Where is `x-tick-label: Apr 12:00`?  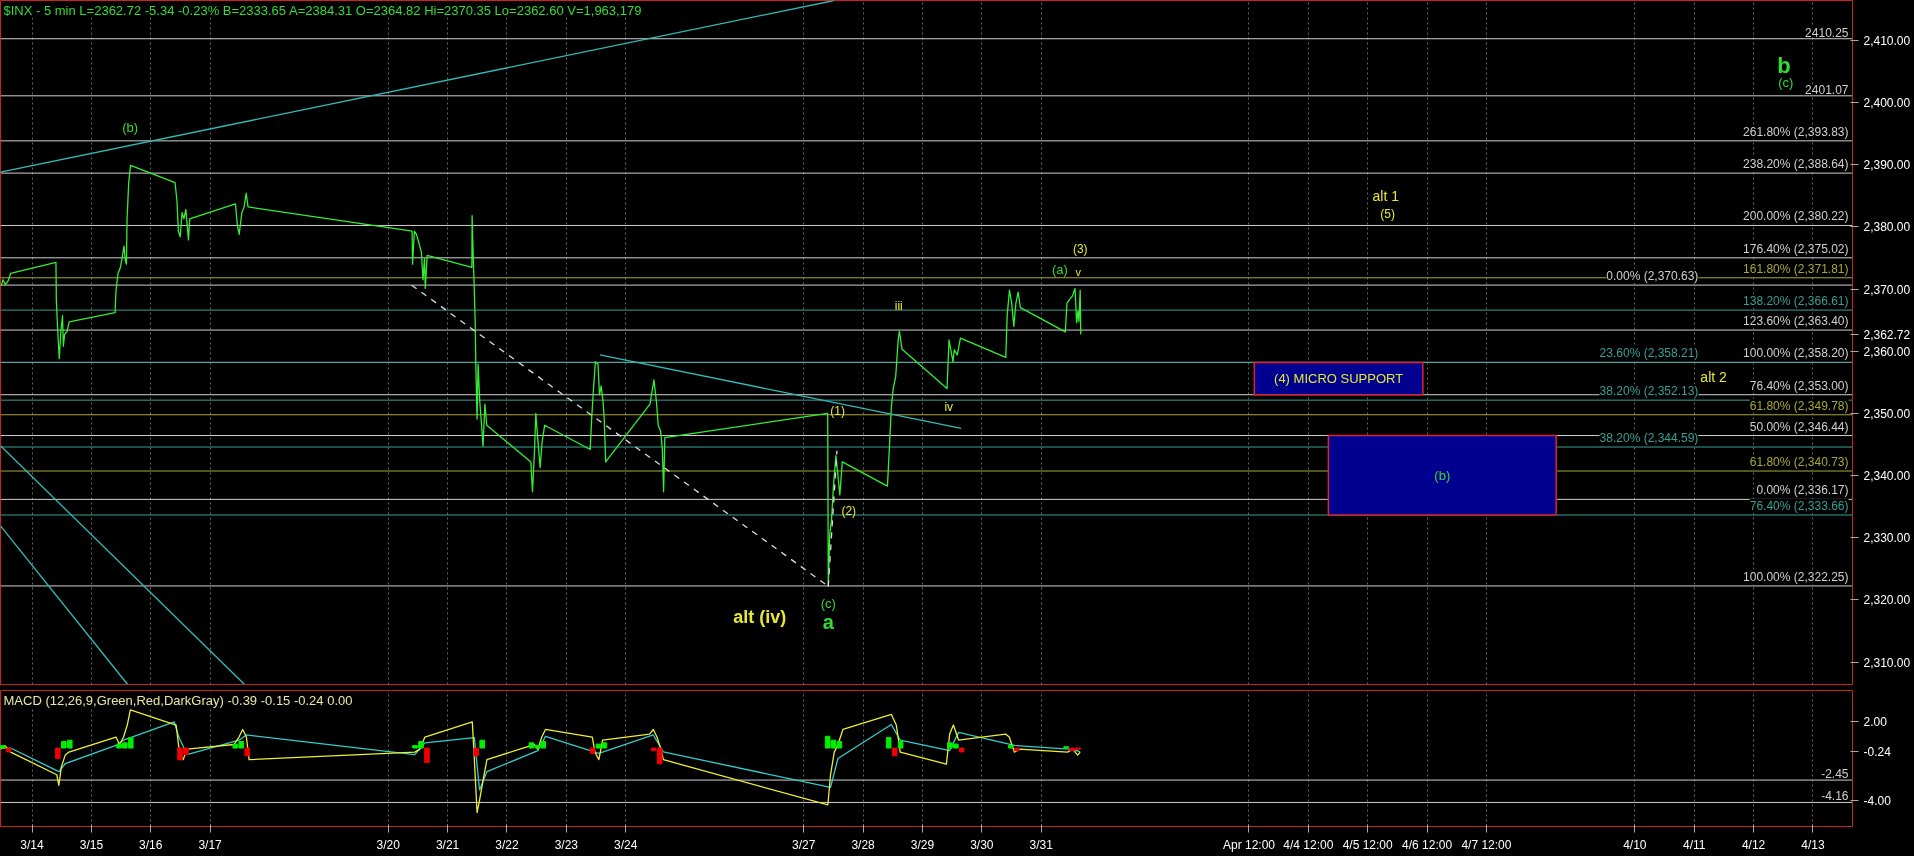 x-tick-label: Apr 12:00 is located at coordinates (1249, 844).